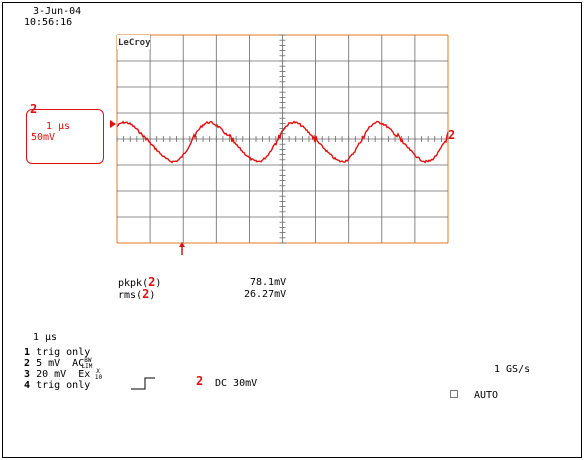 Image resolution: width=586 pixels, height=460 pixels. I want to click on trigger-channel: 2, so click(200, 381).